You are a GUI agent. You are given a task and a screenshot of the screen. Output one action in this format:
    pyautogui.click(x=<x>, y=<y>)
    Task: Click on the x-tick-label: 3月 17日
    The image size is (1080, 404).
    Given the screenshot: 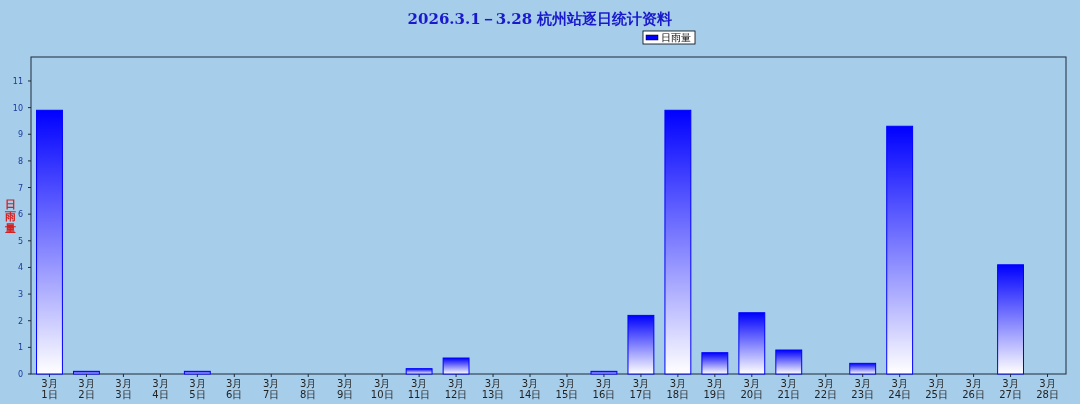 What is the action you would take?
    pyautogui.click(x=641, y=389)
    